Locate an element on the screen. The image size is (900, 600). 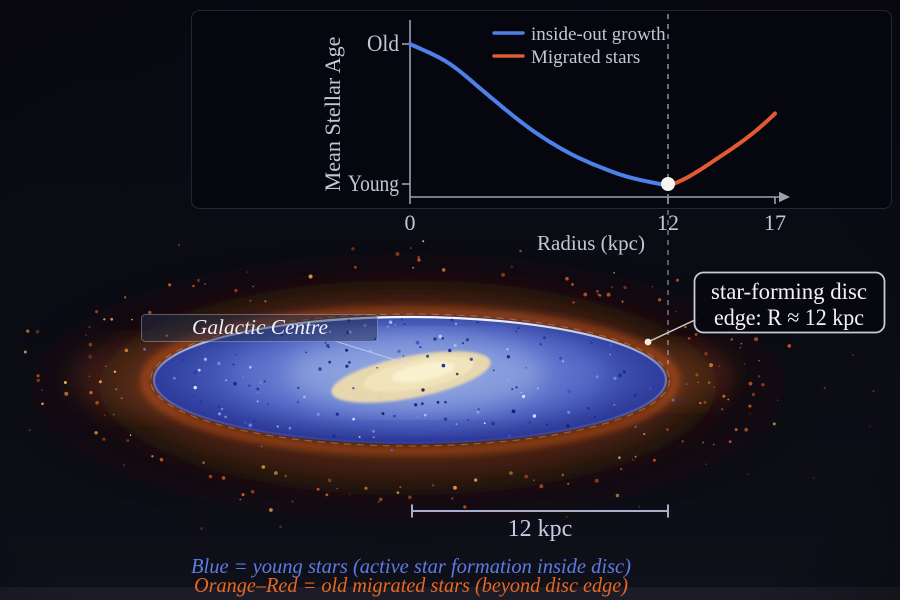
svg-text: 17 is located at coordinates (775, 222).